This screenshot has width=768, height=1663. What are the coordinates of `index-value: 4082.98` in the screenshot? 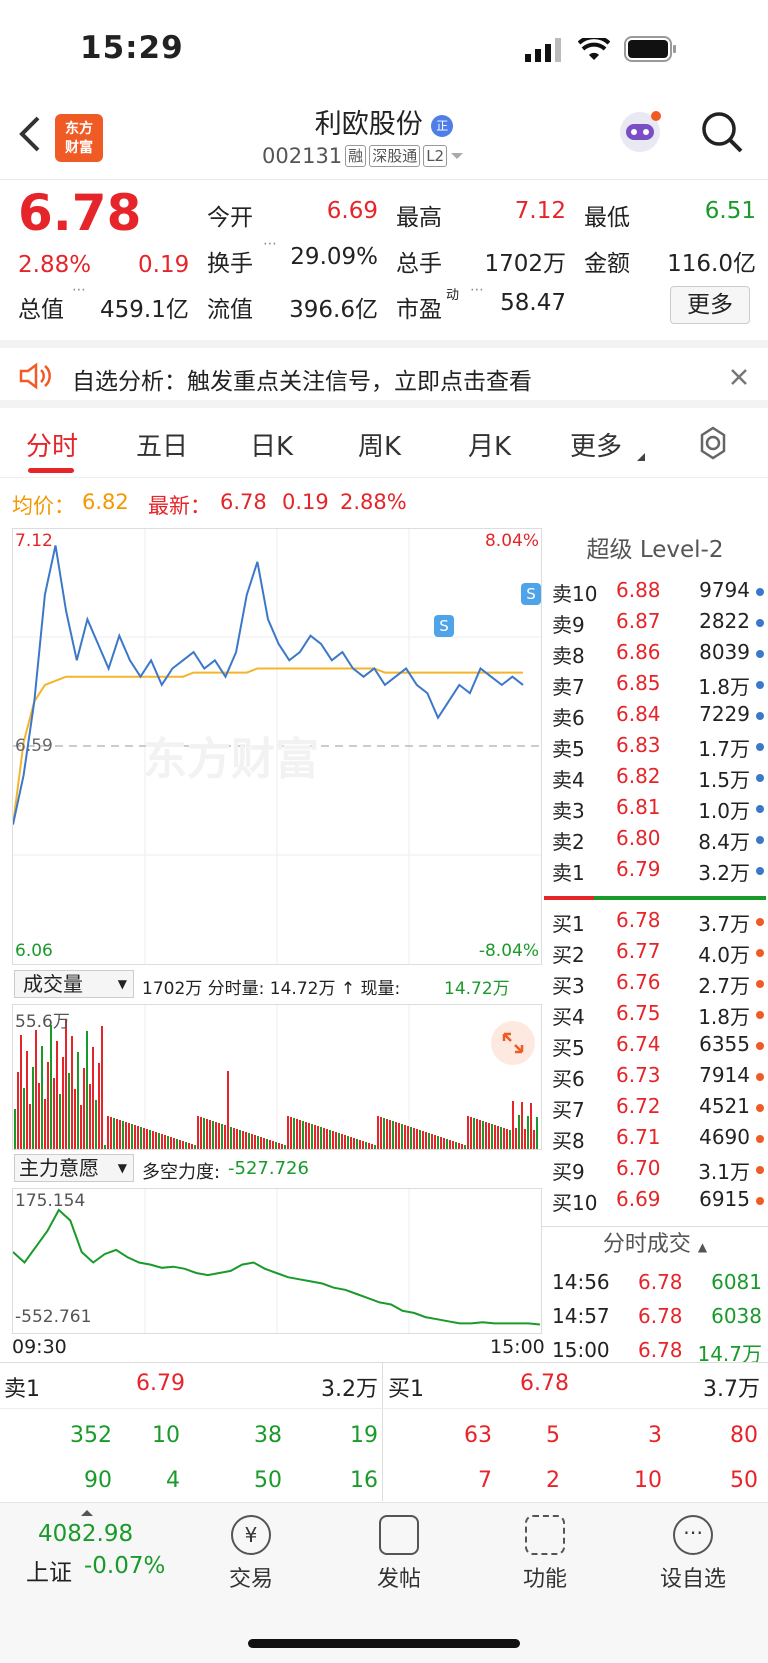 It's located at (86, 1534).